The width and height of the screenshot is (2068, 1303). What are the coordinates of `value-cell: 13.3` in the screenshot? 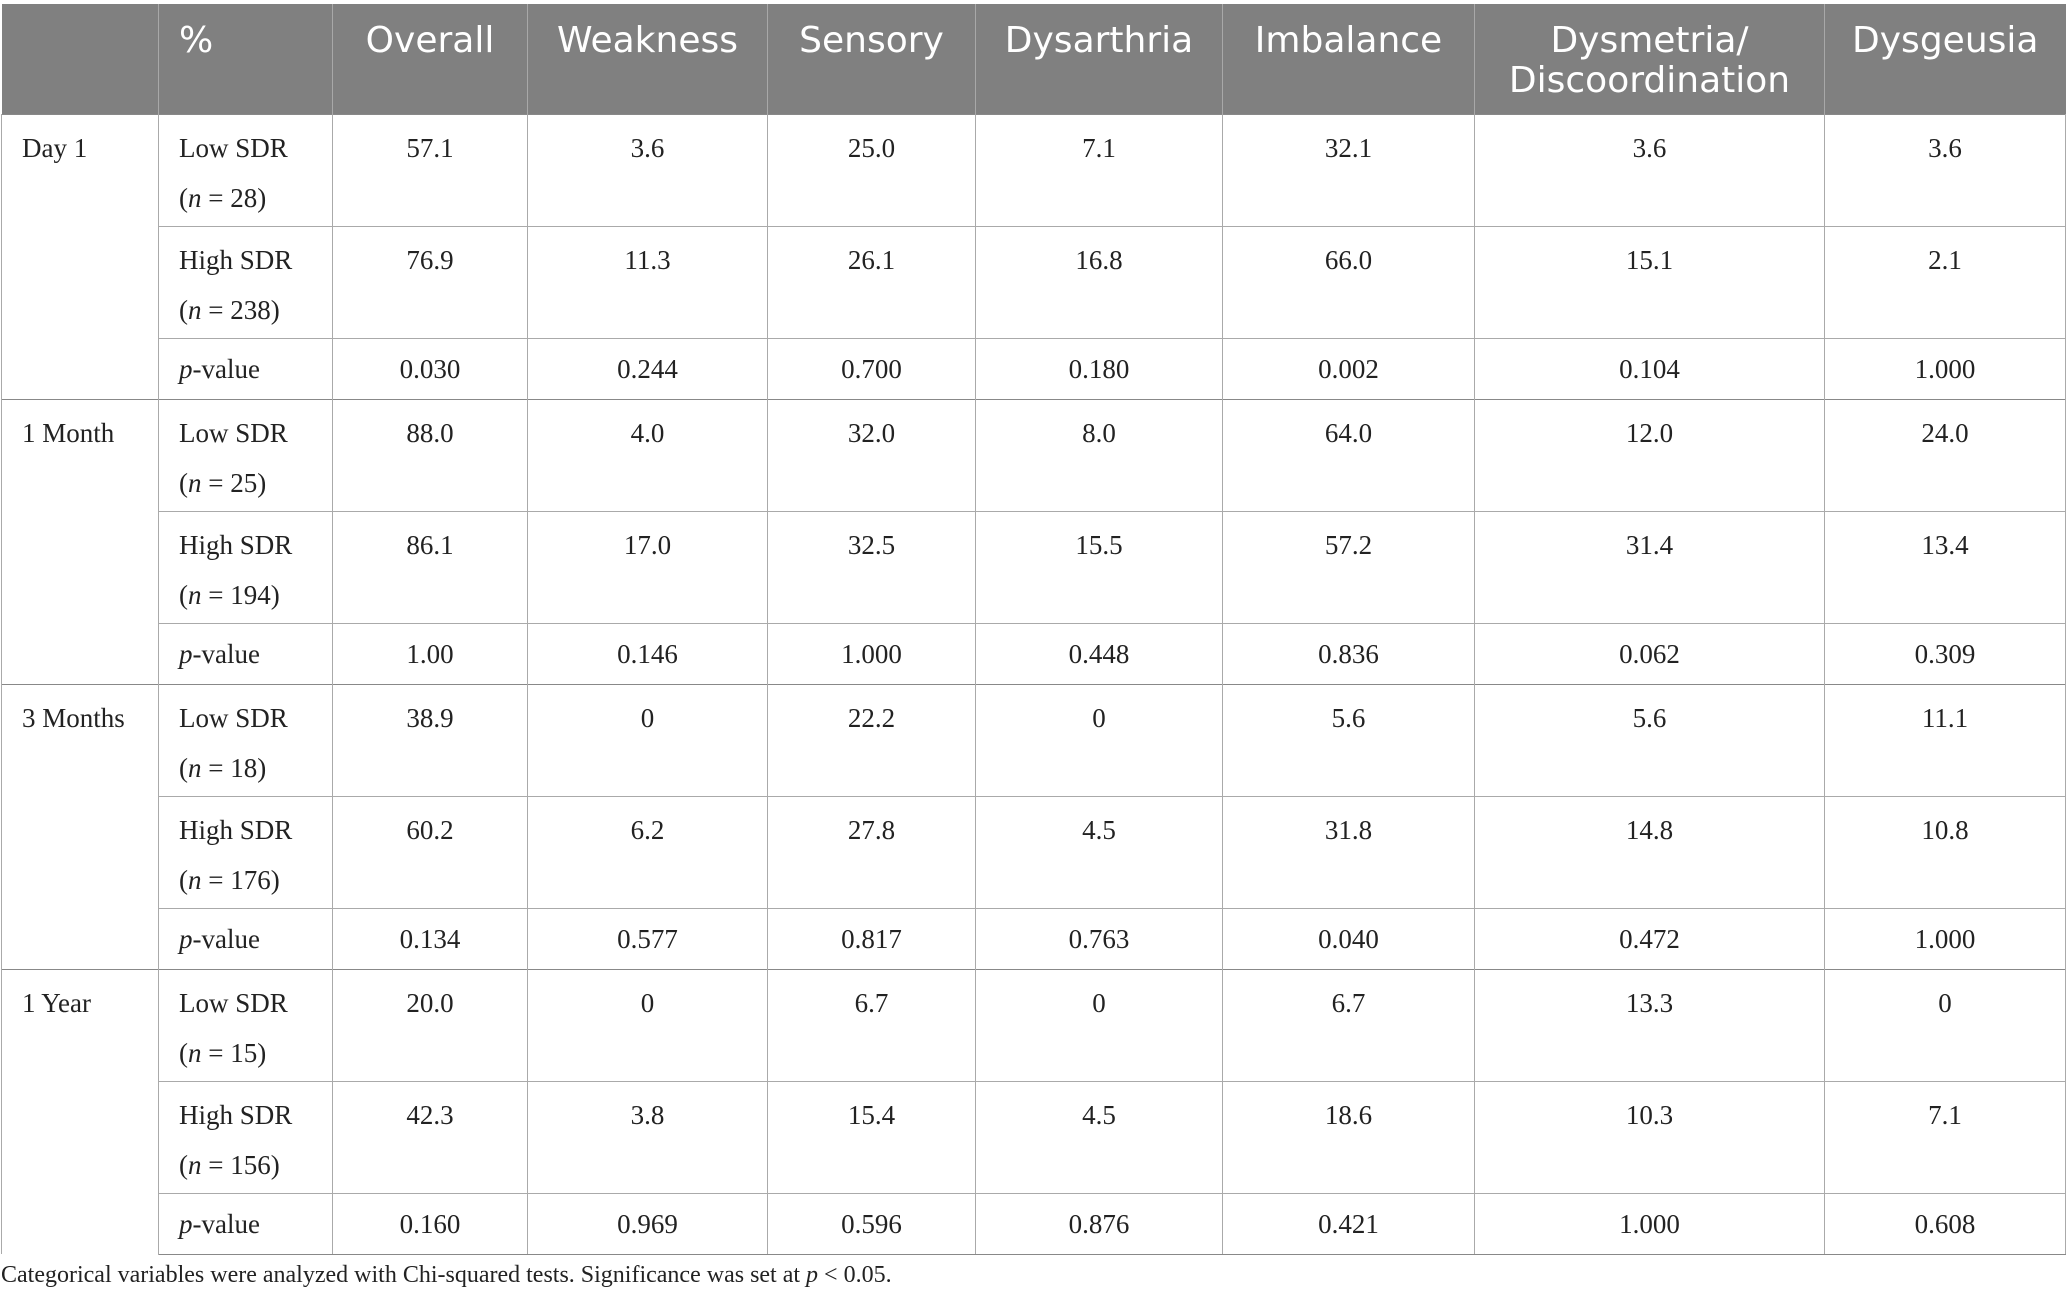 It's located at (1649, 1024).